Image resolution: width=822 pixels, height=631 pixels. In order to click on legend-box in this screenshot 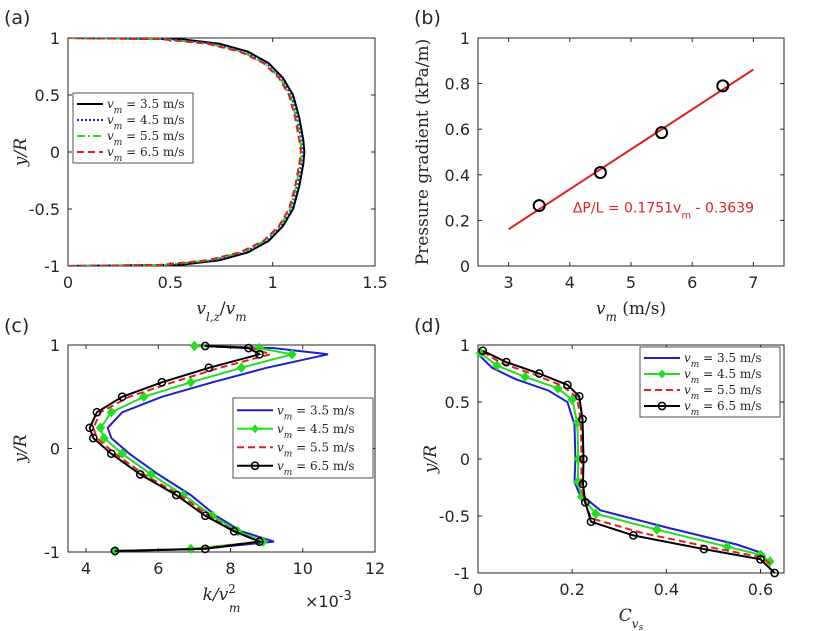, I will do `click(303, 438)`.